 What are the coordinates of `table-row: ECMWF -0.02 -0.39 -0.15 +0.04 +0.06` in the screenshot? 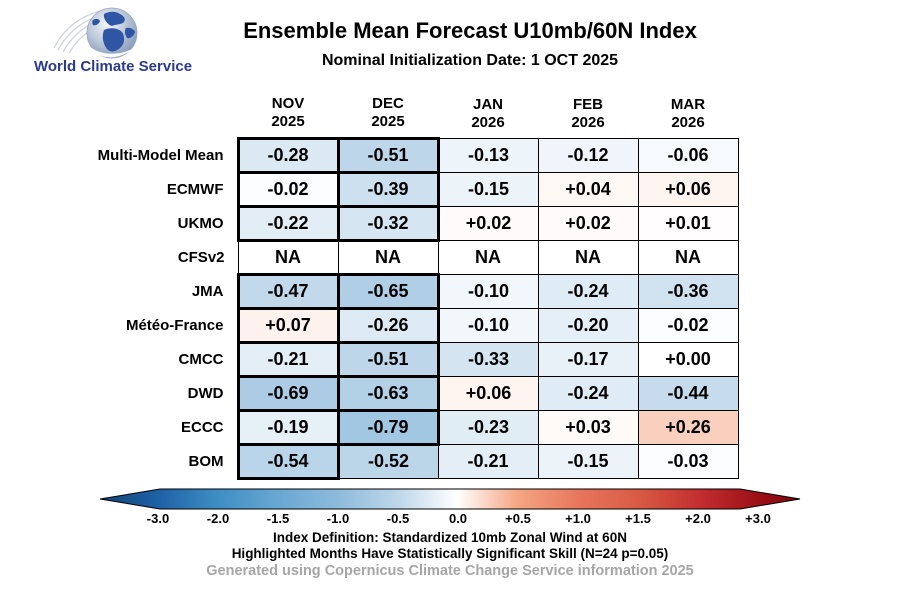 It's located at (383, 189).